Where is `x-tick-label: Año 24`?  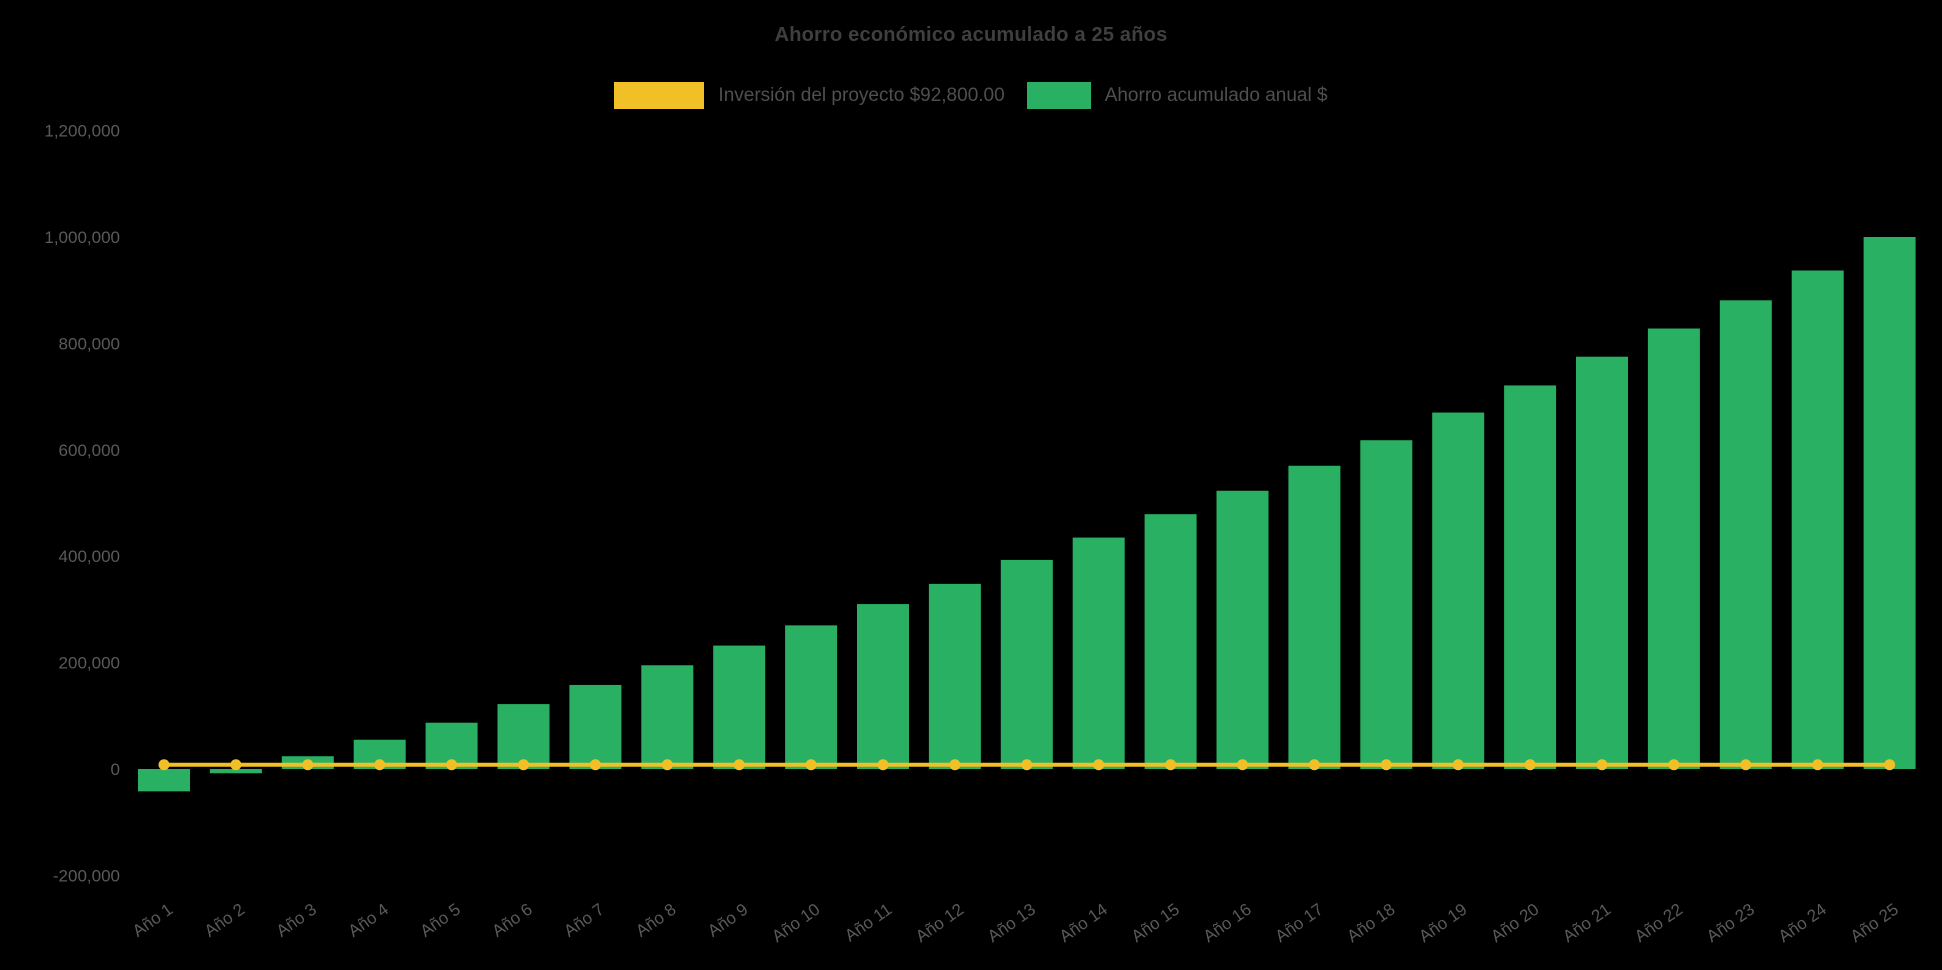 x-tick-label: Año 24 is located at coordinates (1802, 923).